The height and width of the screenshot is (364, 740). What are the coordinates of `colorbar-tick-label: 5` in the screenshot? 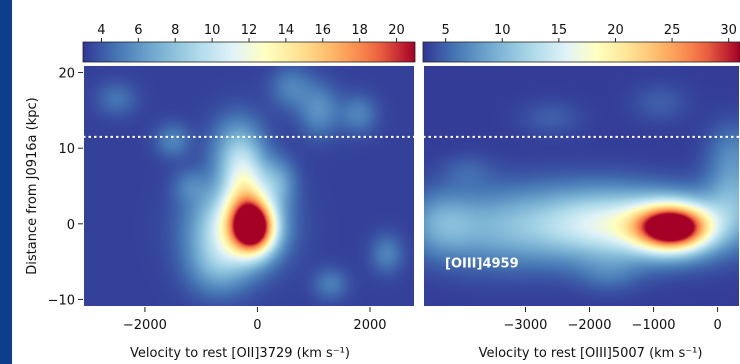 It's located at (446, 30).